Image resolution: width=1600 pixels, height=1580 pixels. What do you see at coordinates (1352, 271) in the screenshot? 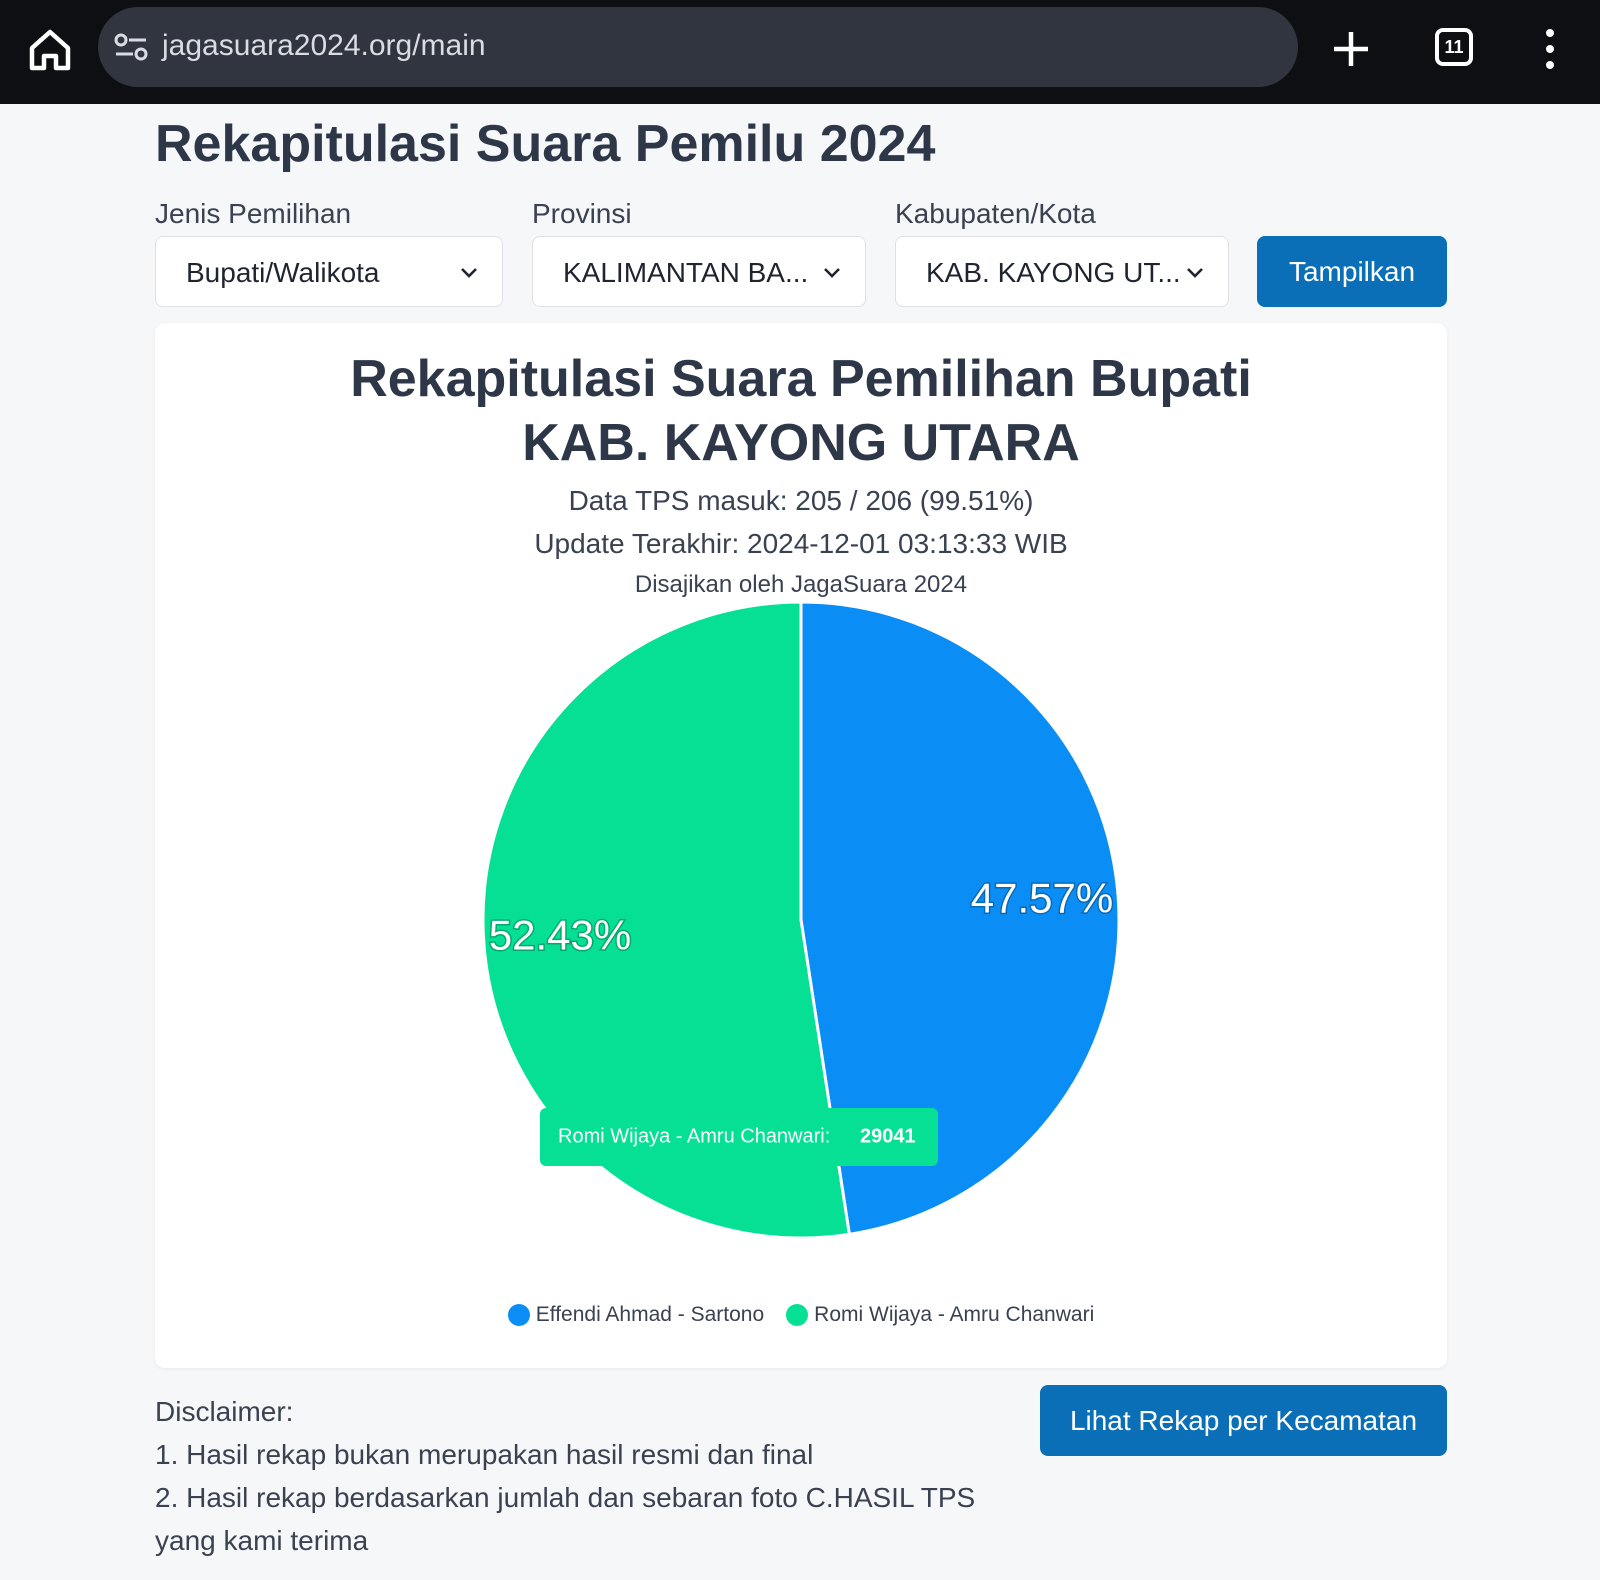
I see `tampilkan-button: Tampilkan` at bounding box center [1352, 271].